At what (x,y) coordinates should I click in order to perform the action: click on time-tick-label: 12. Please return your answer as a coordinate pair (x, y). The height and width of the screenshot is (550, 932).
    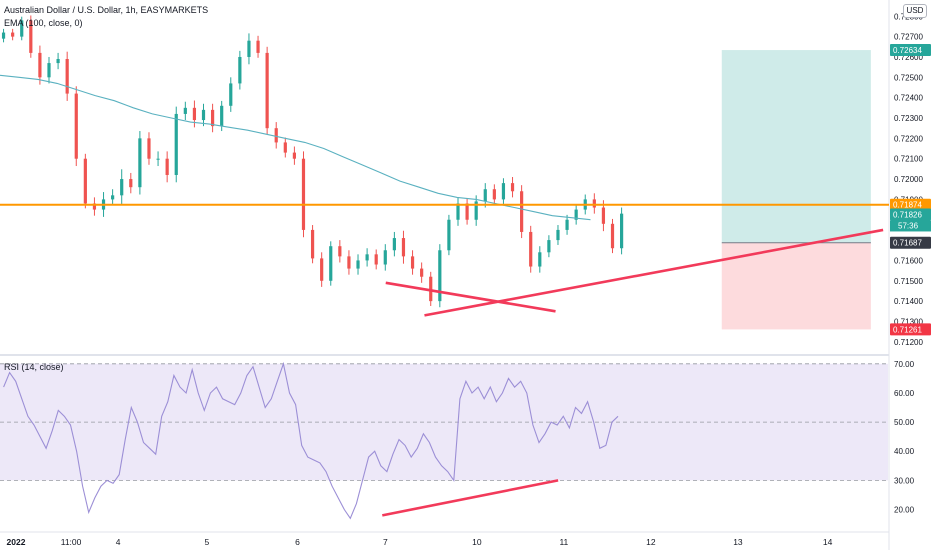
    Looking at the image, I should click on (651, 542).